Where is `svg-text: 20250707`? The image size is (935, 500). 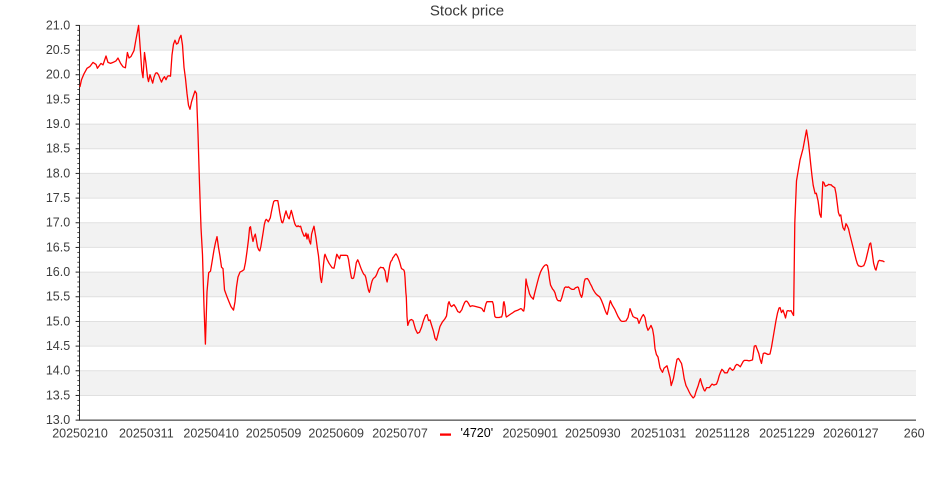
svg-text: 20250707 is located at coordinates (400, 433).